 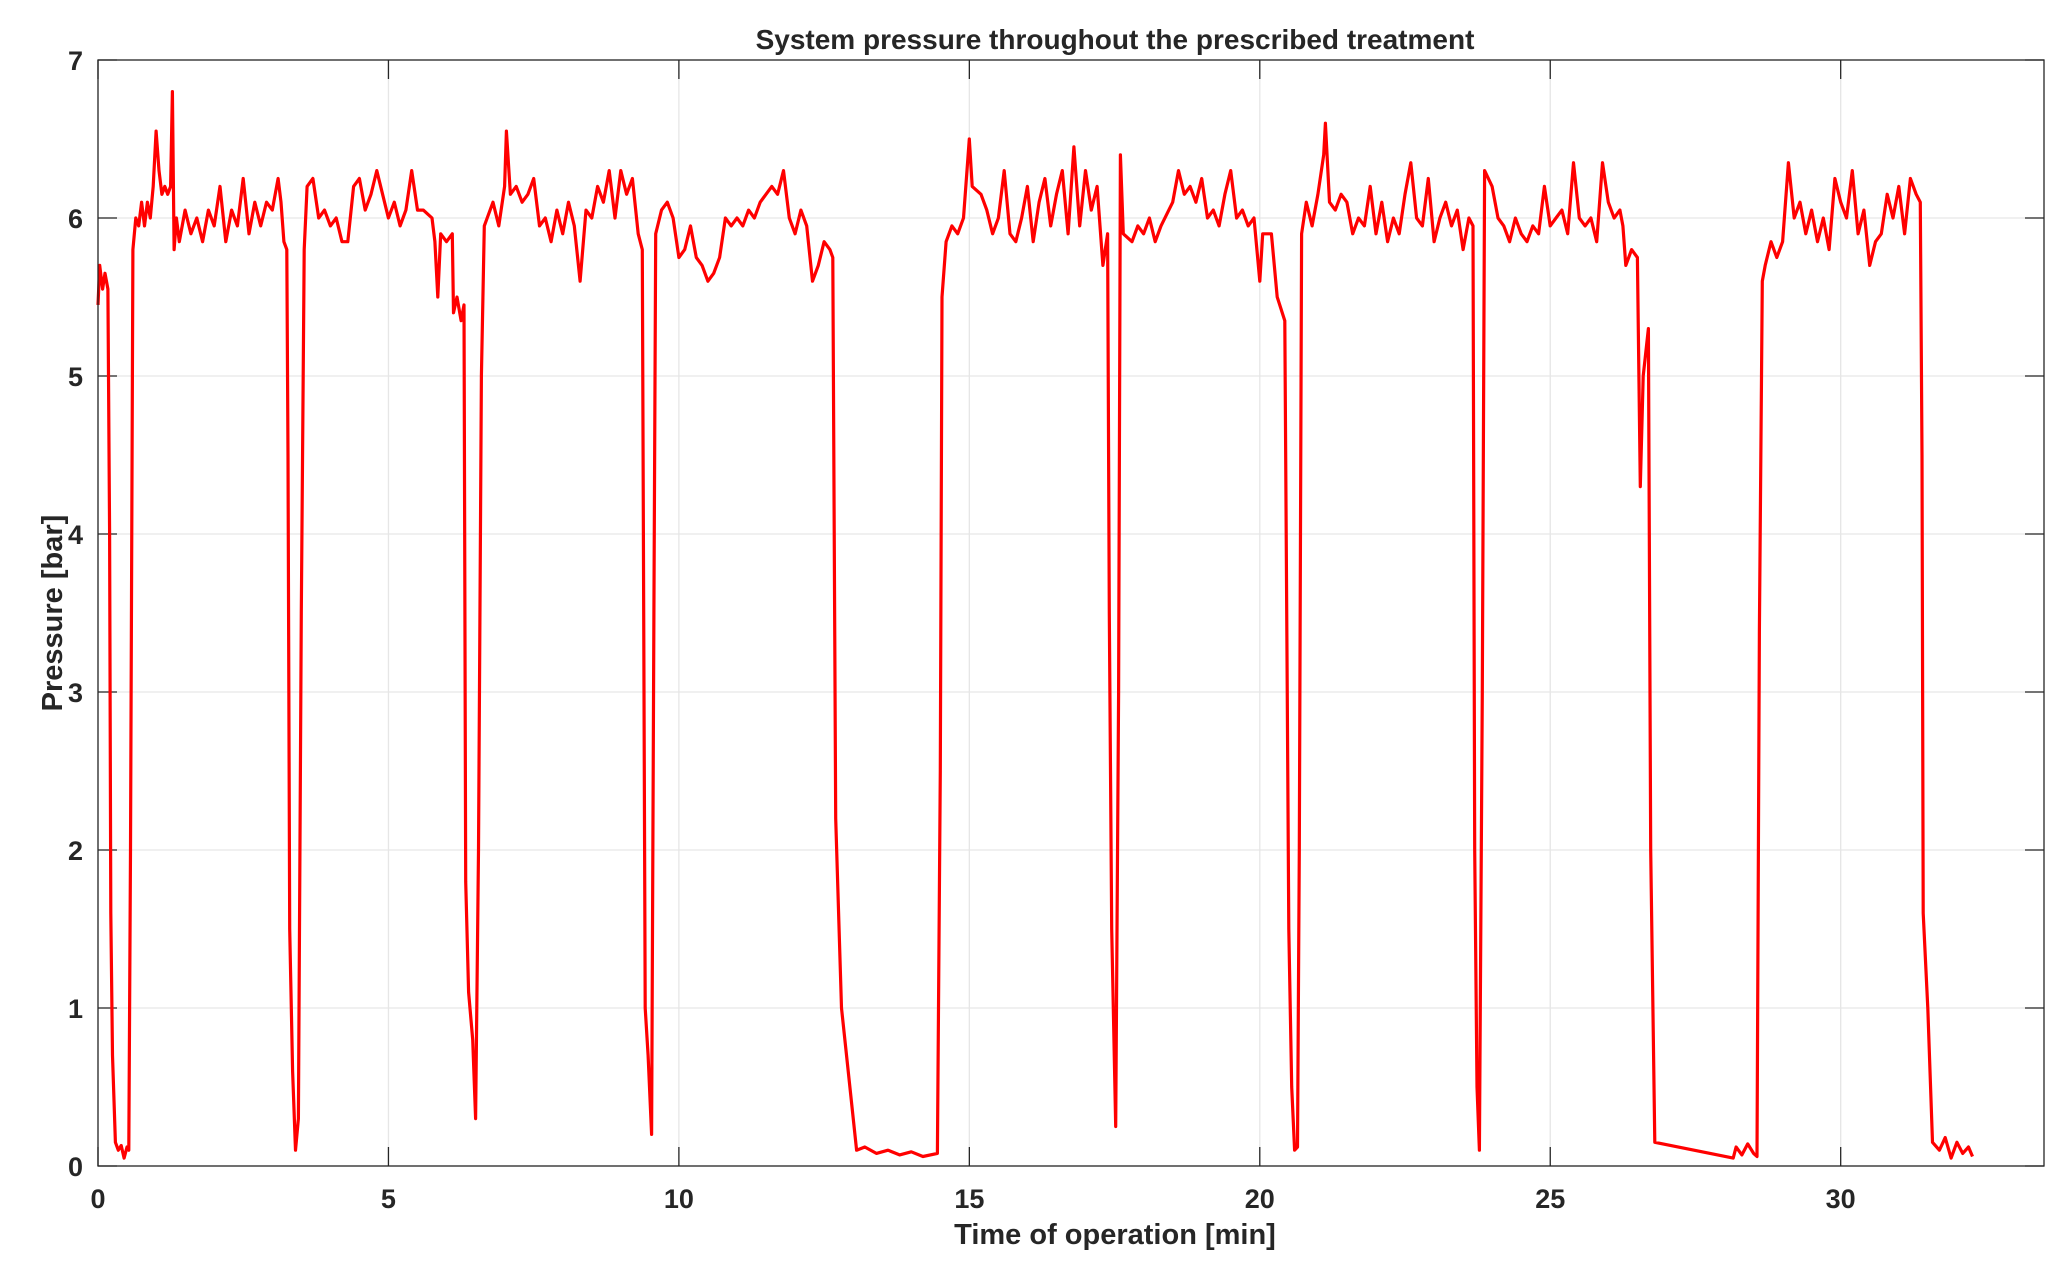 What do you see at coordinates (75, 851) in the screenshot?
I see `y-tick-label: 2` at bounding box center [75, 851].